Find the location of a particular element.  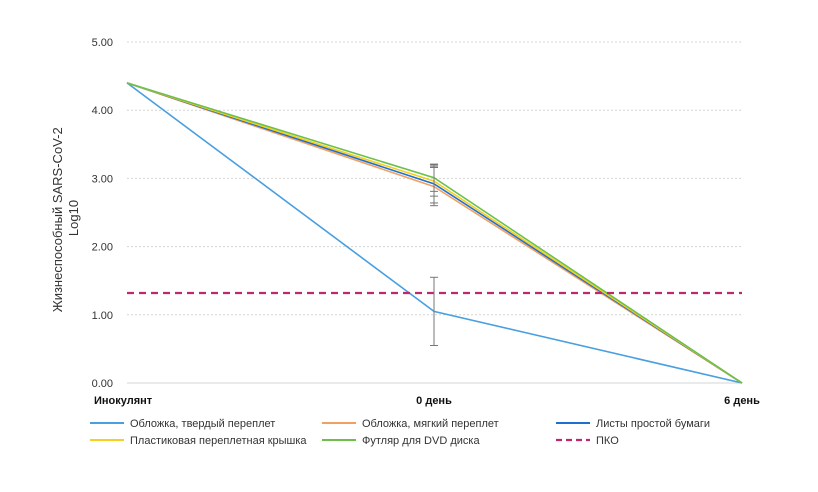

legend-item: Листы простой бумаги is located at coordinates (633, 424).